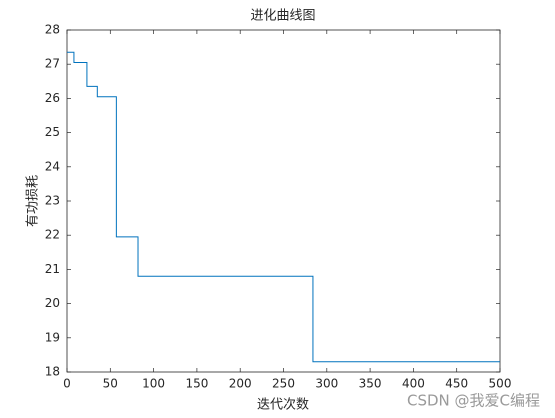  Describe the element at coordinates (52, 235) in the screenshot. I see `y-tick-label: 22` at that location.